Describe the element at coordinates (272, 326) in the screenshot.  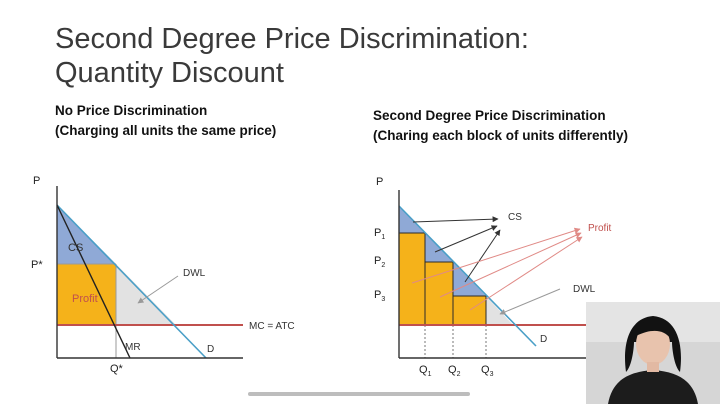
I see `left-mc-atc-label: MC = ATC` at that location.